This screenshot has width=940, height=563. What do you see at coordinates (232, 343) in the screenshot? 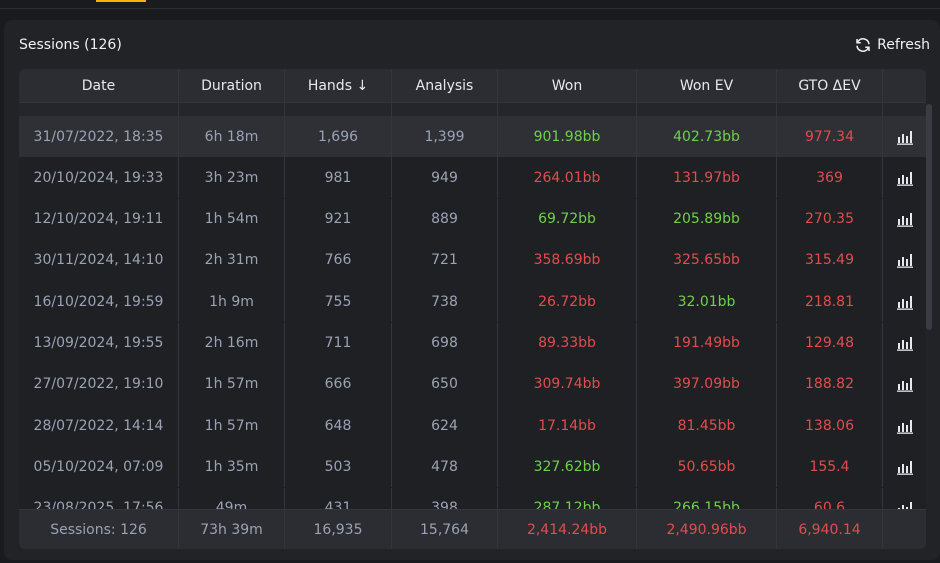
I see `cell-duration: 2h 16m` at bounding box center [232, 343].